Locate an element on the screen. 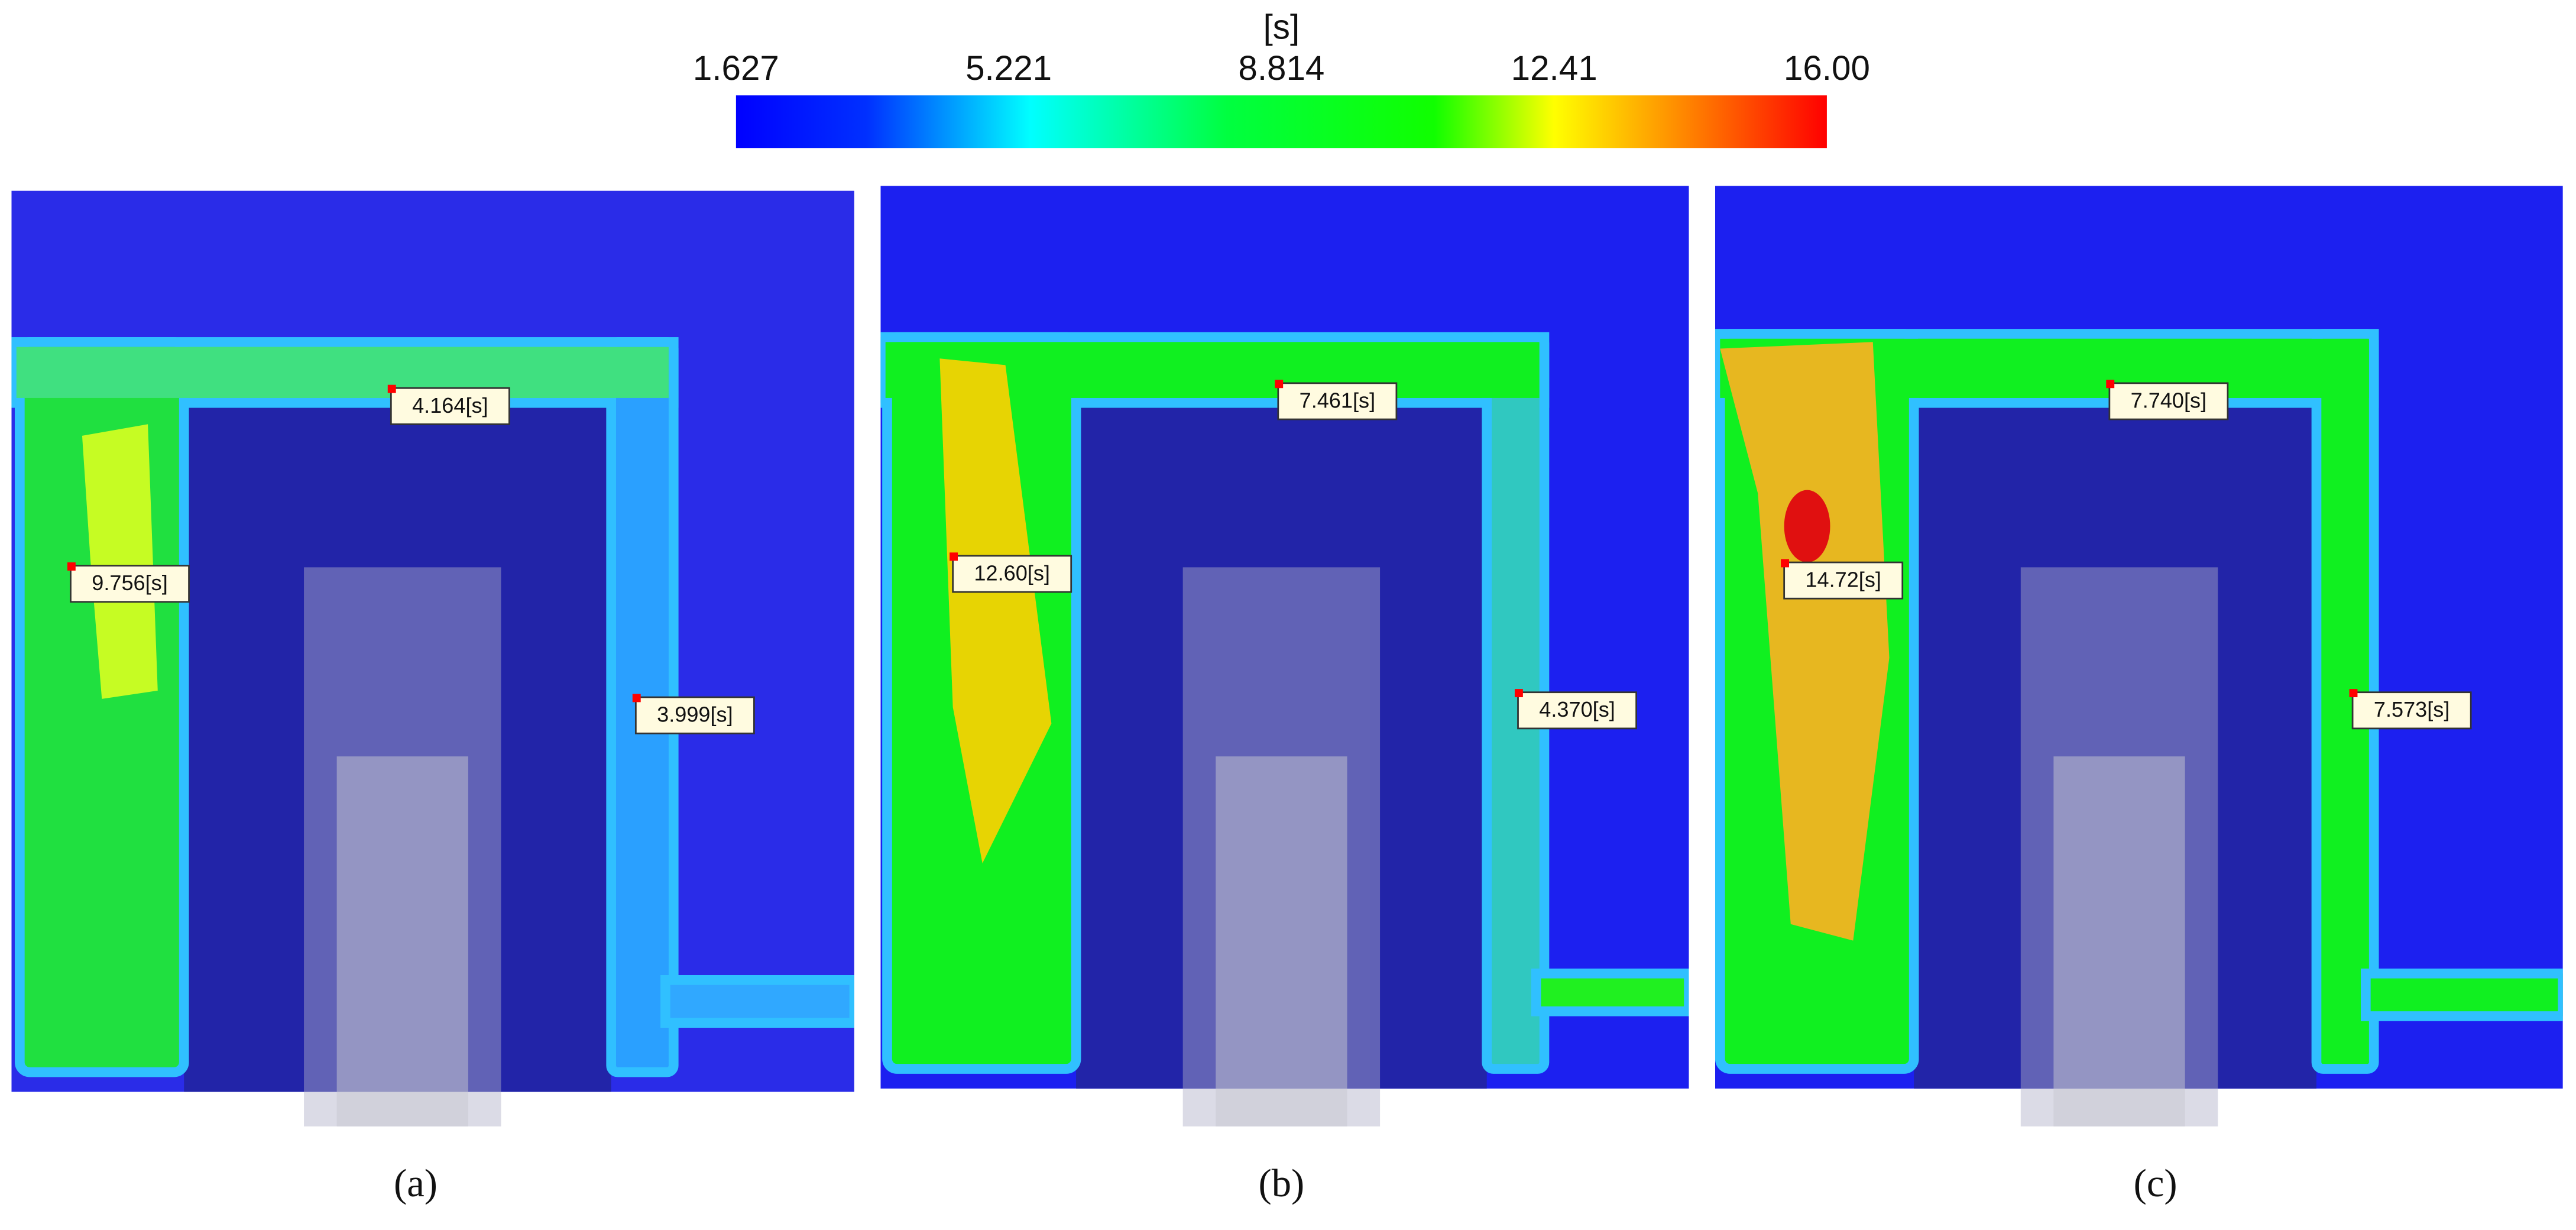  colorbar-tick: 16.00 is located at coordinates (1827, 68).